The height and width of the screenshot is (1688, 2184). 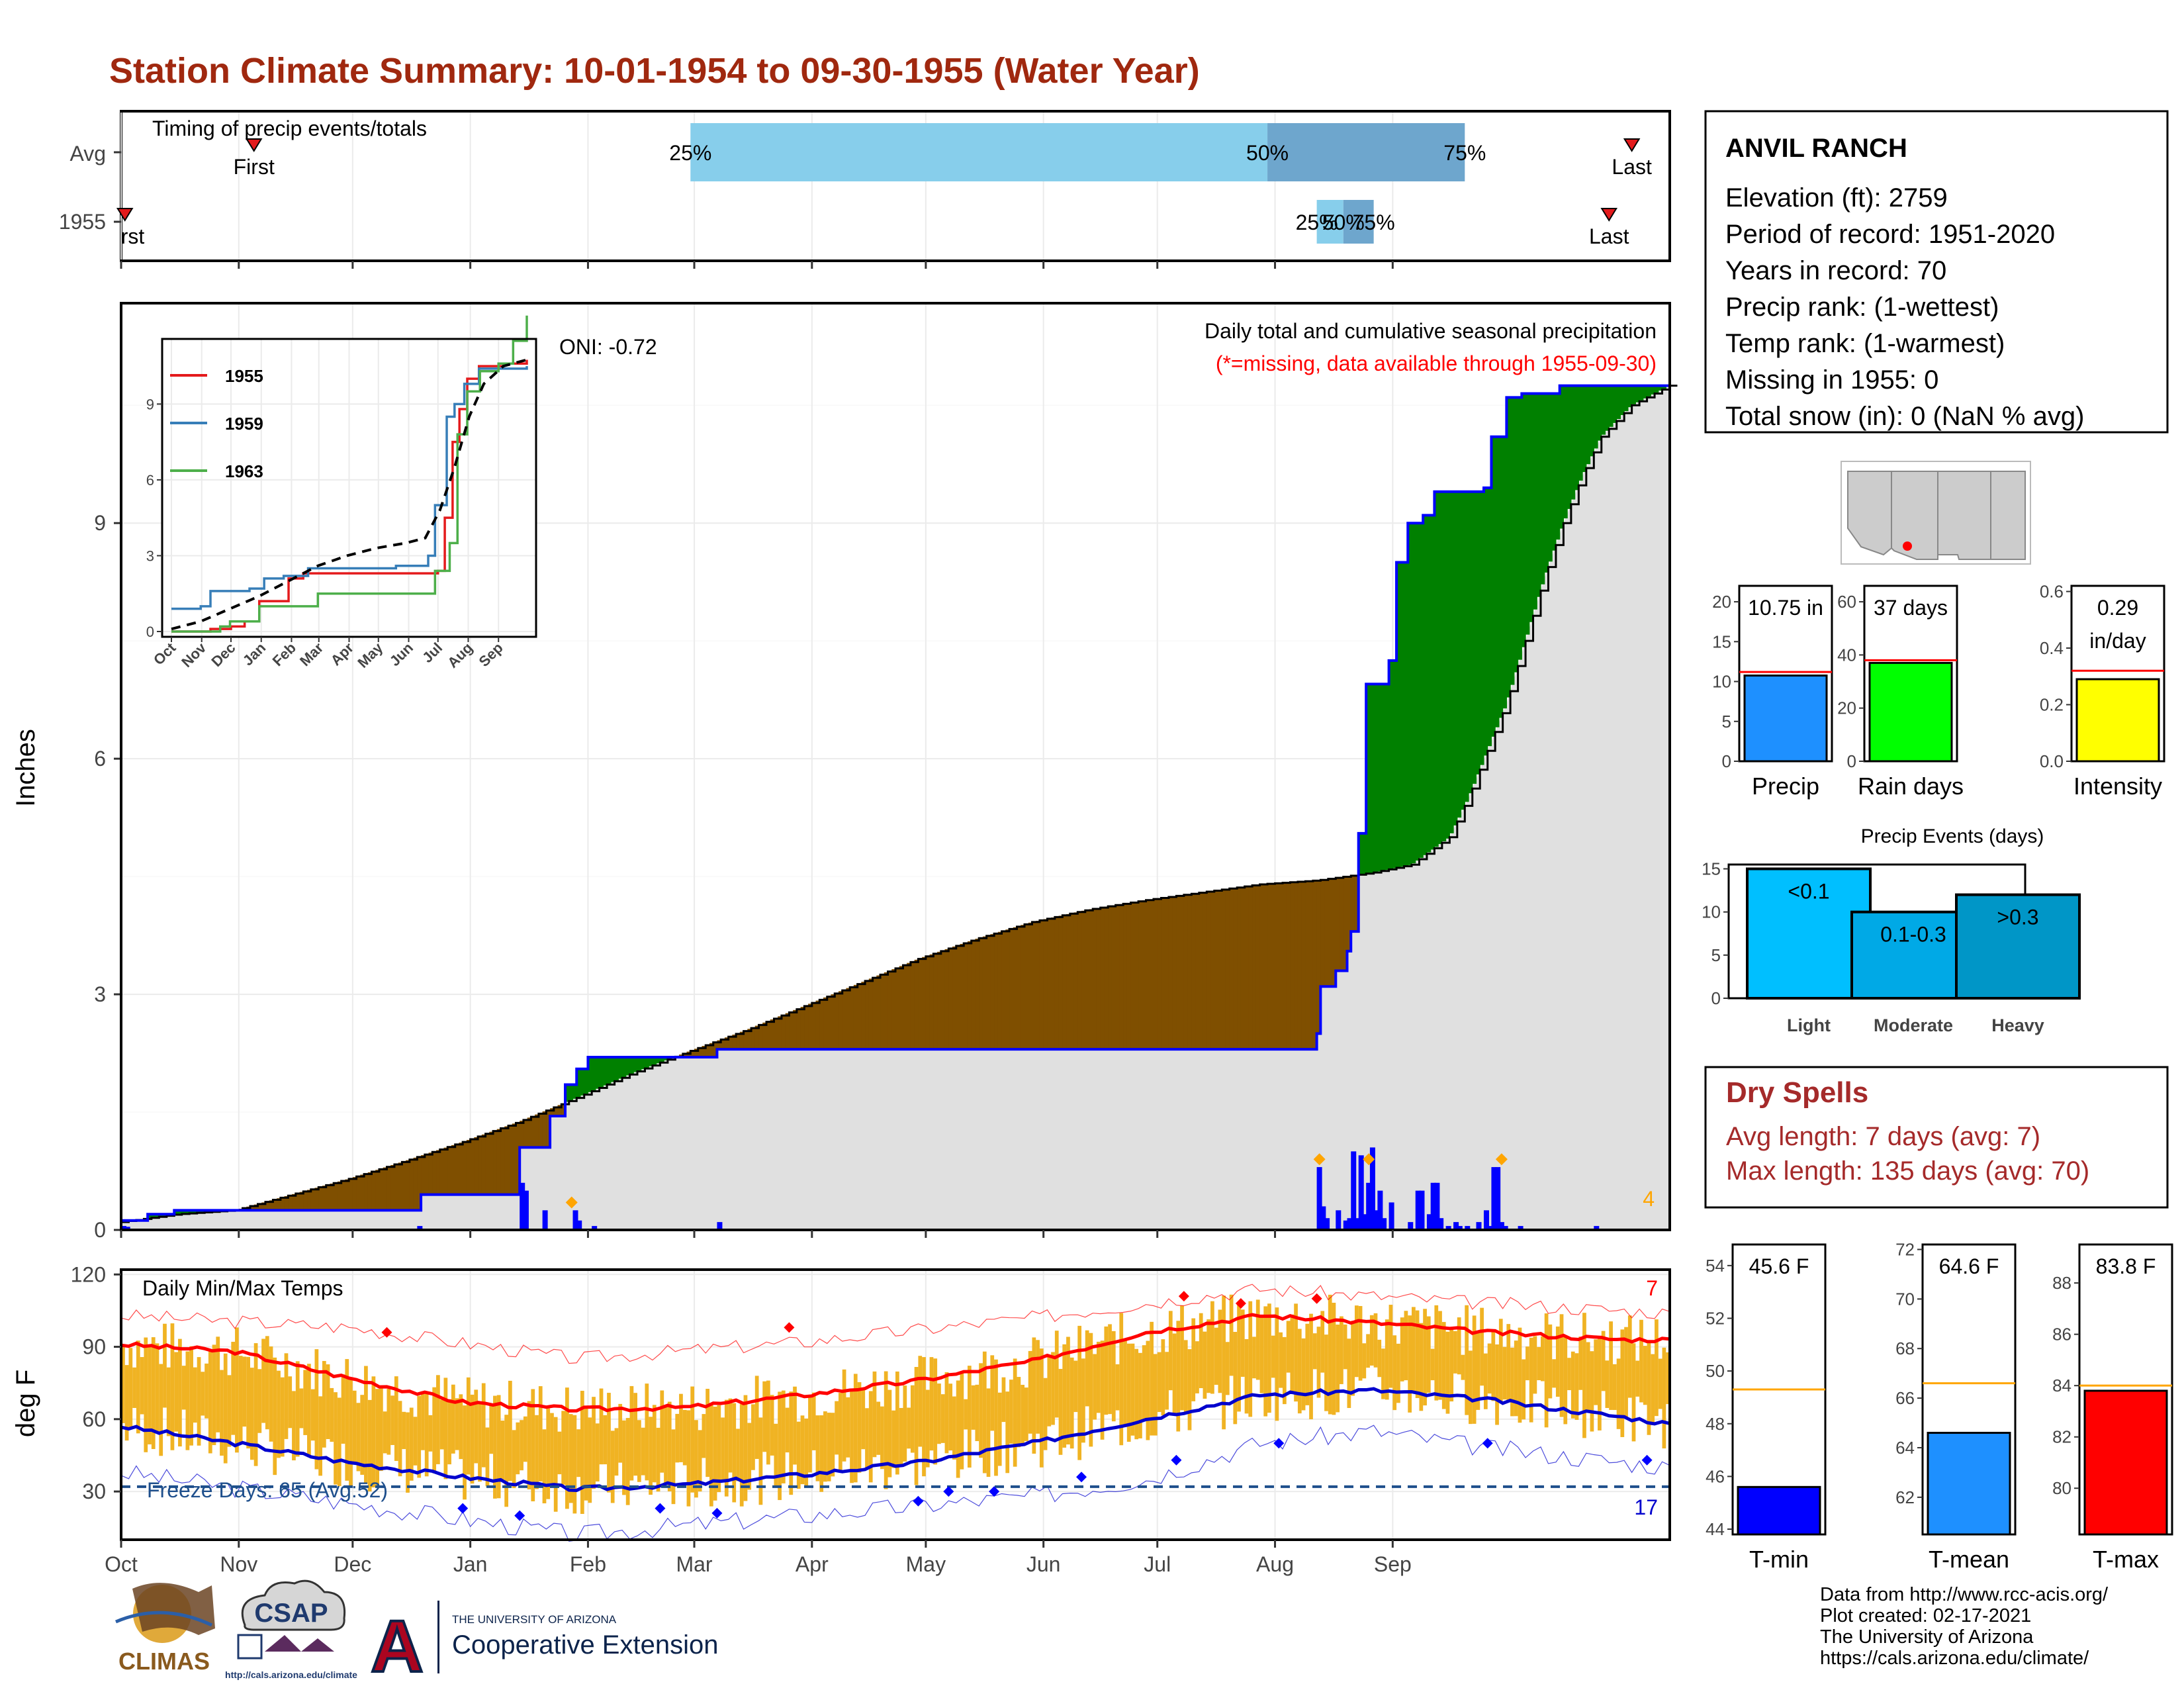 I want to click on temps-x-tick-label: Jun, so click(x=1043, y=1564).